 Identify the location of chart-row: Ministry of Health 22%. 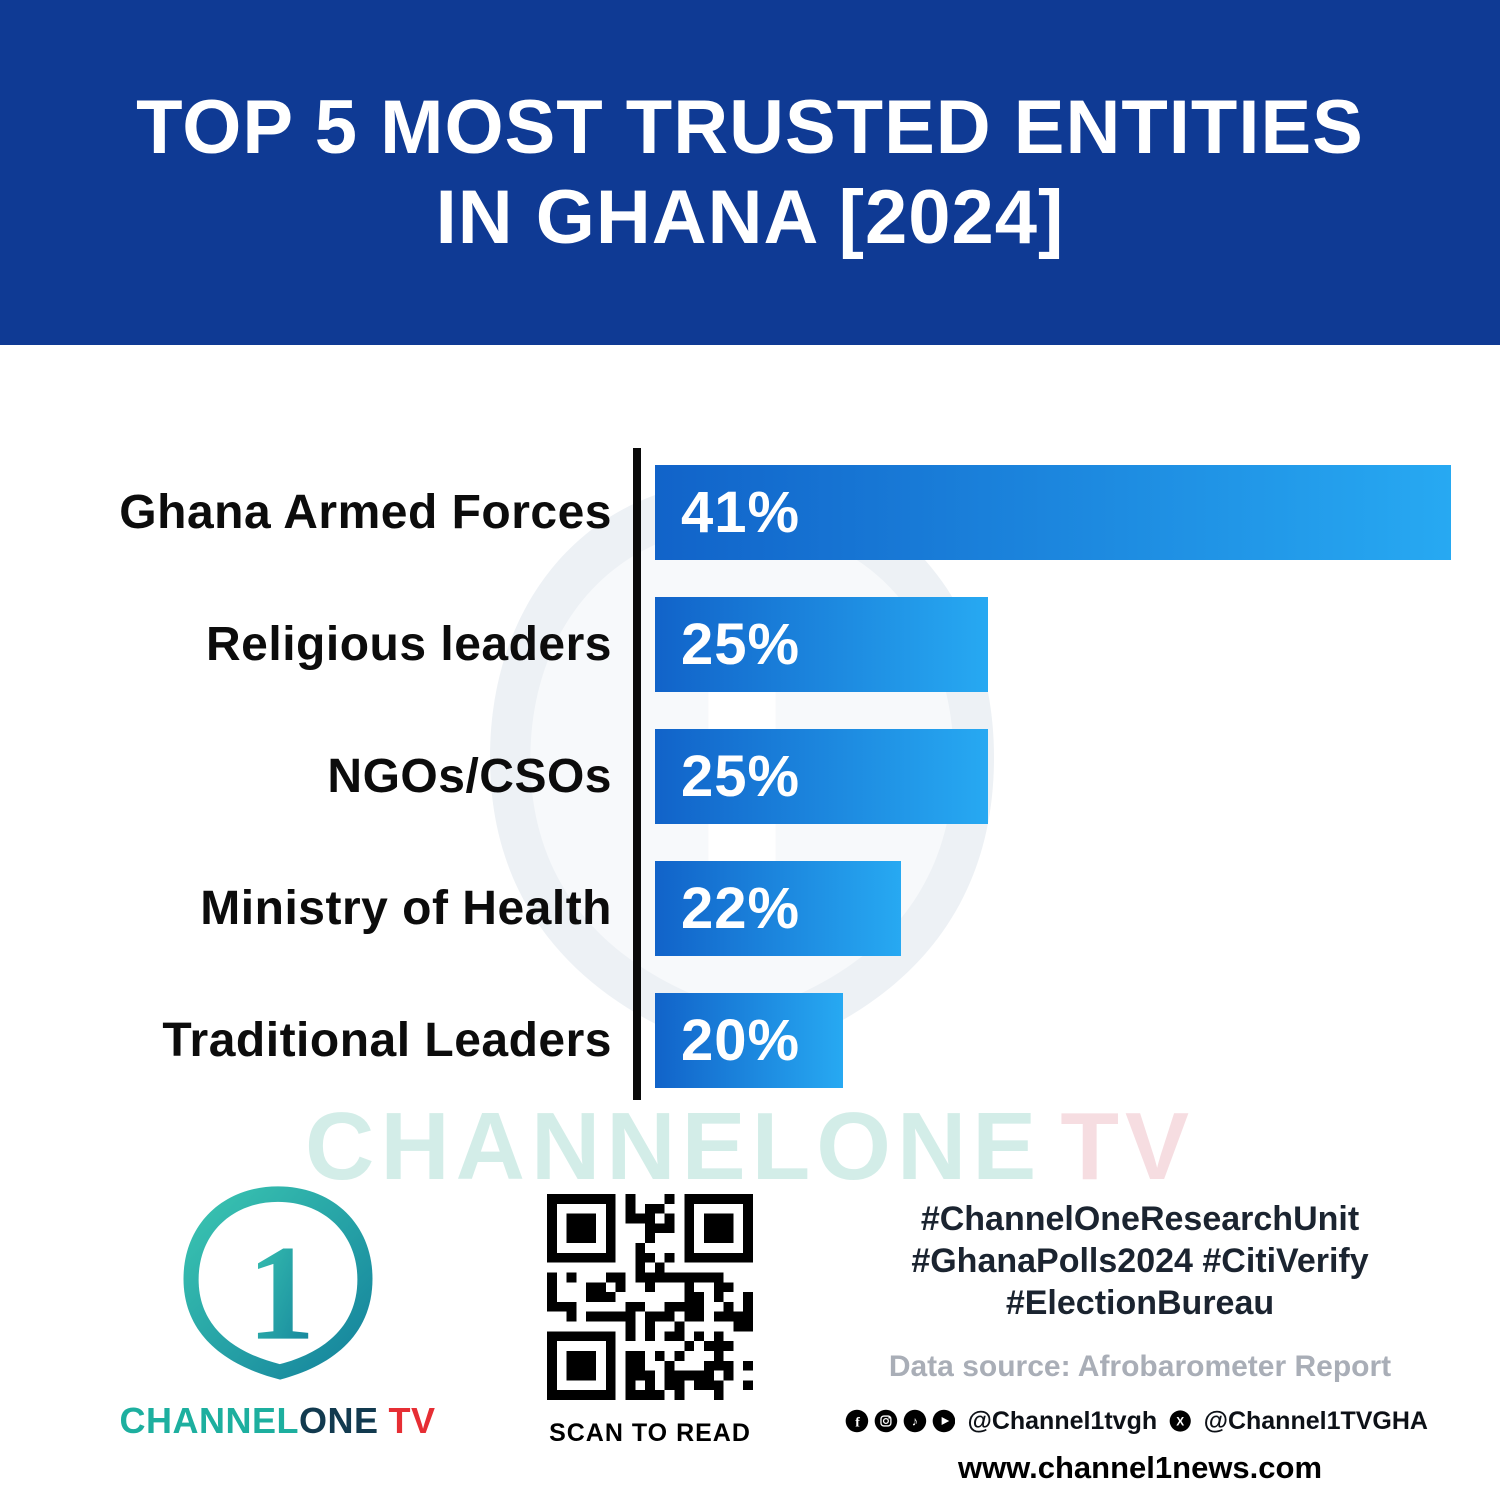
(750, 908).